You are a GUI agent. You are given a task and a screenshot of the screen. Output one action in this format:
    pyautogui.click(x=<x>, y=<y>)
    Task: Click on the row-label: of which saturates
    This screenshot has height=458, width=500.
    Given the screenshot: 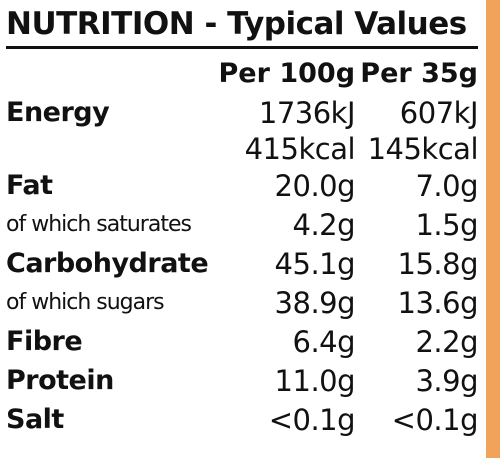 What is the action you would take?
    pyautogui.click(x=99, y=224)
    